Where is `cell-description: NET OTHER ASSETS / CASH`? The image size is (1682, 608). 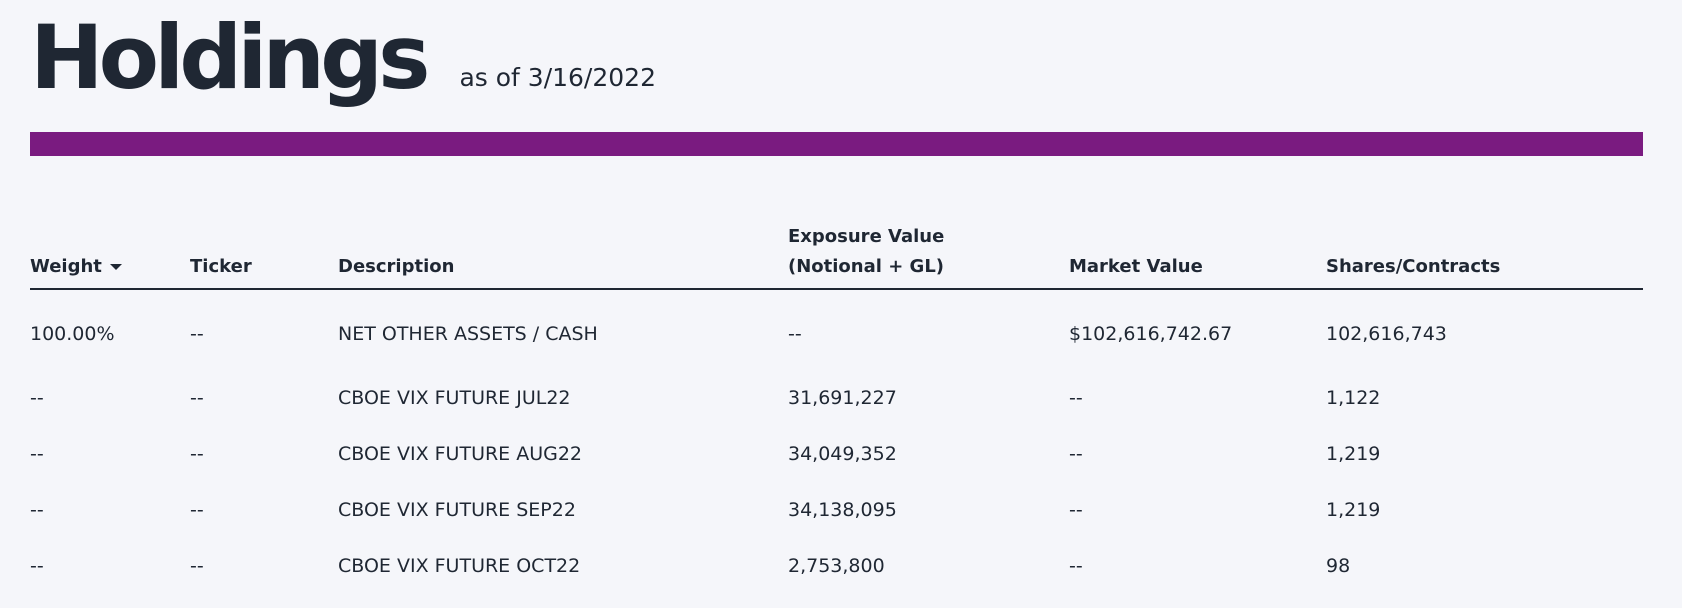 cell-description: NET OTHER ASSETS / CASH is located at coordinates (468, 334).